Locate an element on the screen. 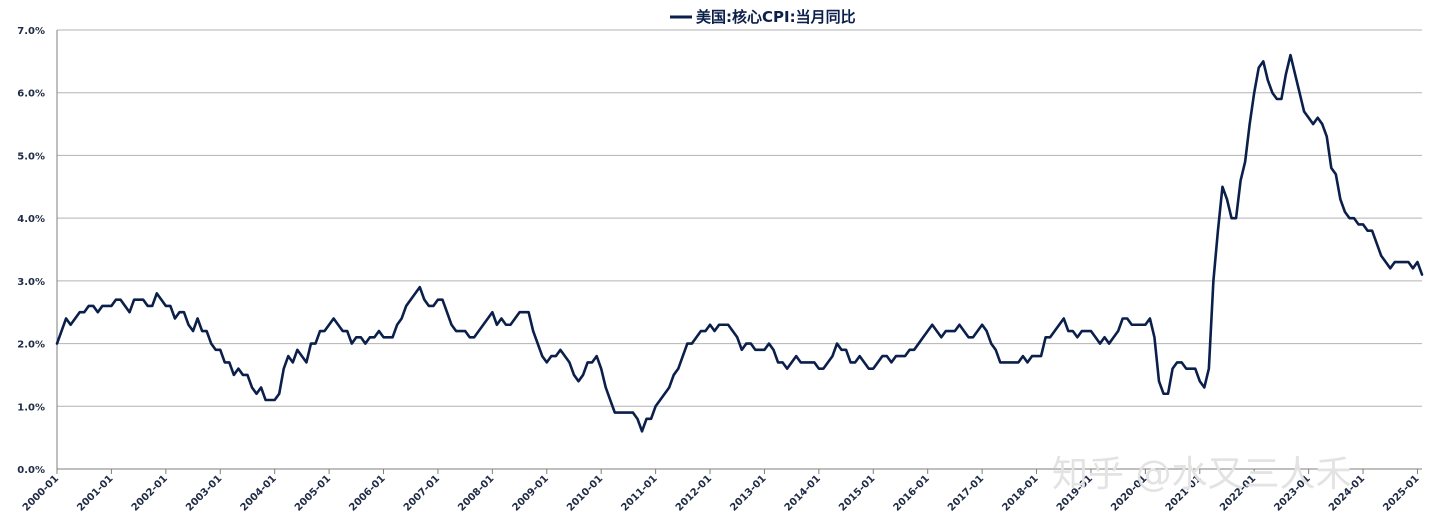  y-tick-label: 4.0% is located at coordinates (31, 219).